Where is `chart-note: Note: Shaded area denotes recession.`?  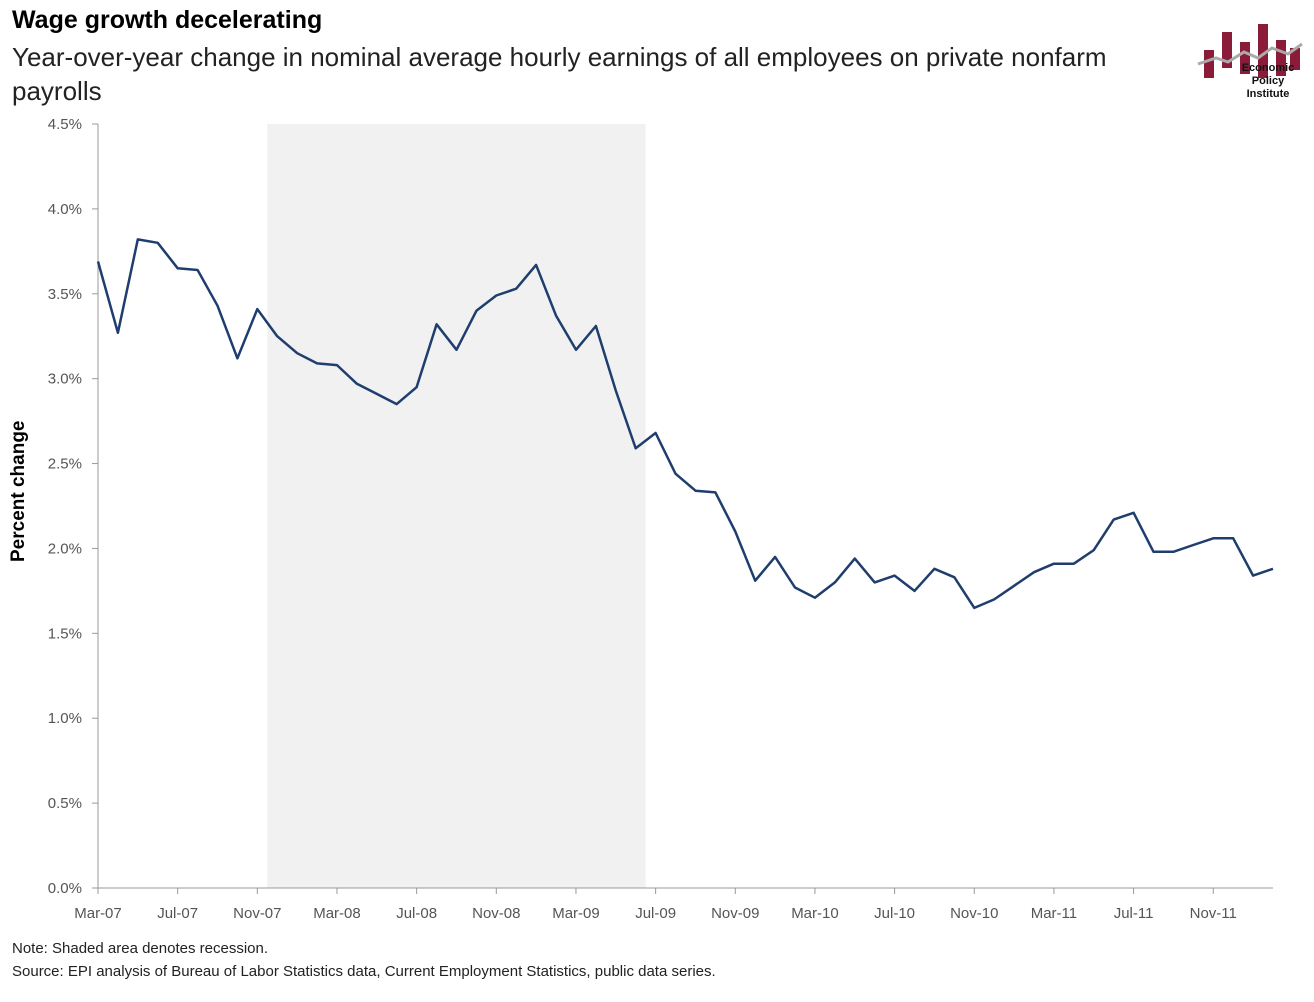
chart-note: Note: Shaded area denotes recession. is located at coordinates (140, 948).